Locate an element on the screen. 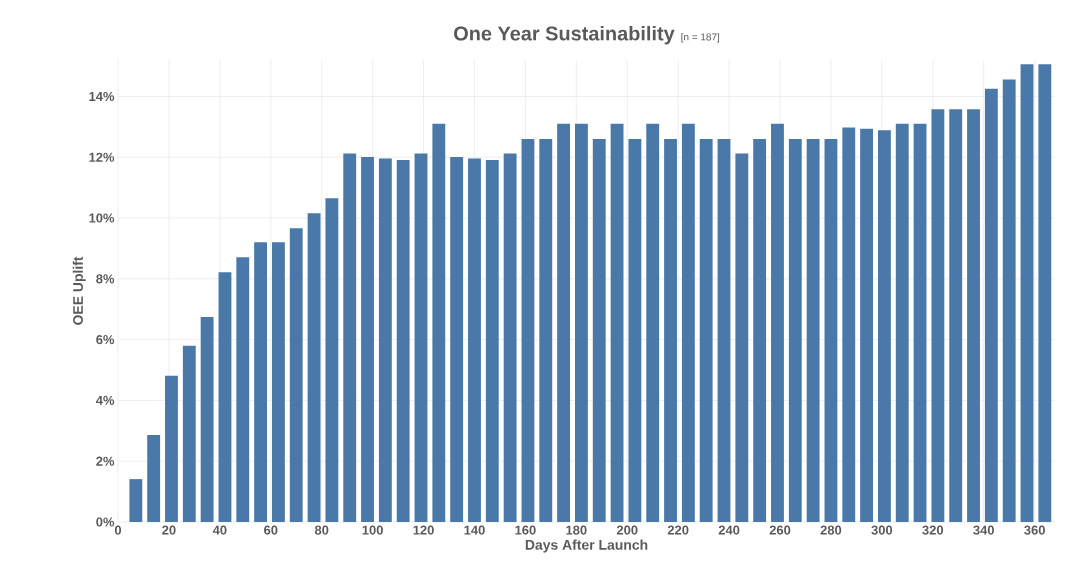 This screenshot has height=585, width=1074. x-axis-title: Days After Launch is located at coordinates (586, 546).